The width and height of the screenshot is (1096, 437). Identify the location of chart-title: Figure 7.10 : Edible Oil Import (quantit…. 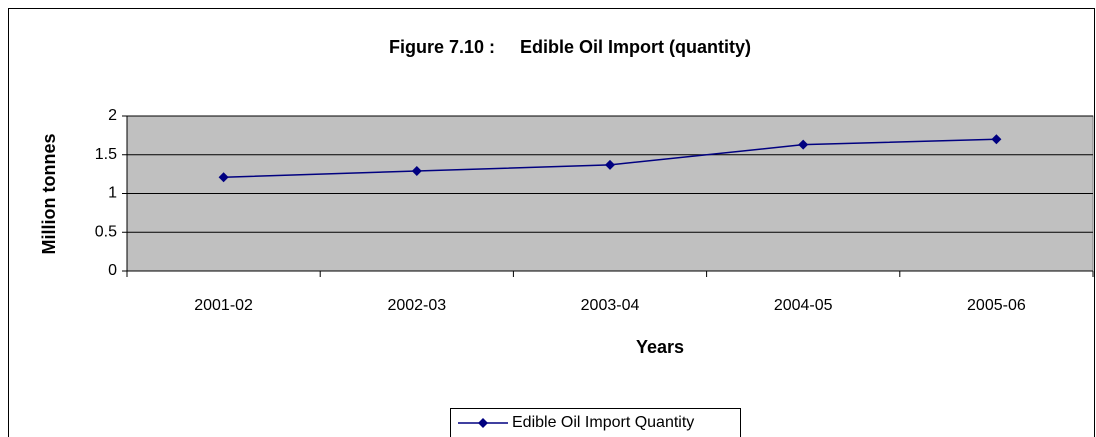
(570, 47).